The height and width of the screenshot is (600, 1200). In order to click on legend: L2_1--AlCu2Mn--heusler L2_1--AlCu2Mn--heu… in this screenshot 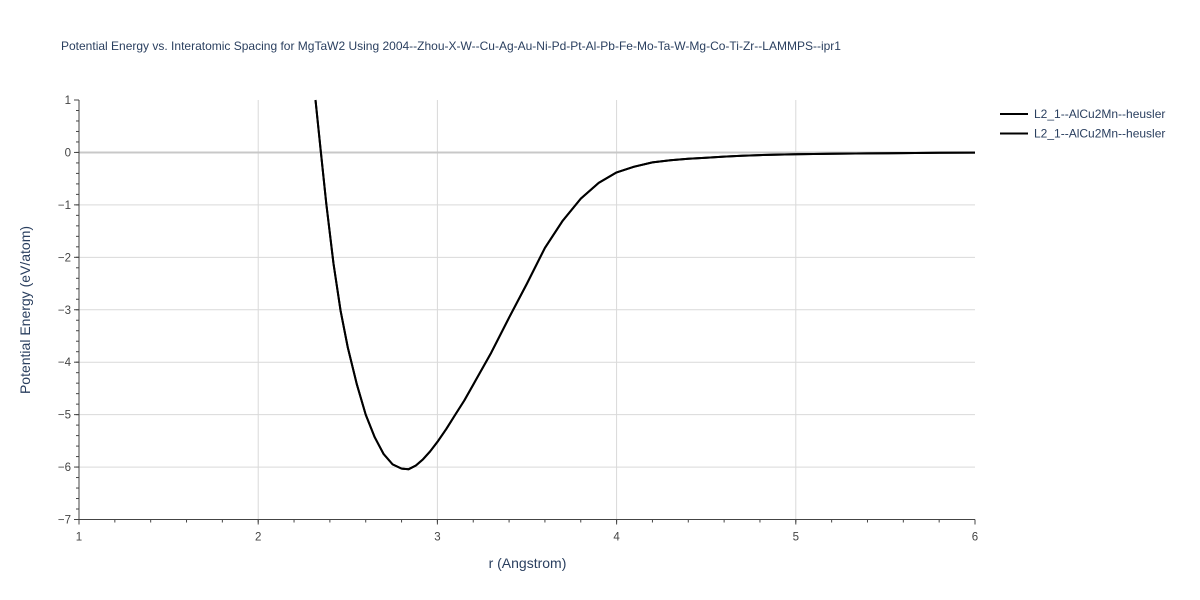, I will do `click(1082, 124)`.